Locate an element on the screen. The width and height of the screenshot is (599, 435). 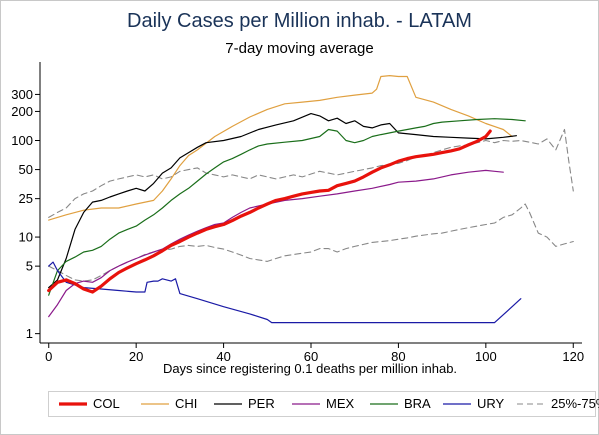
legend-label: BRA is located at coordinates (417, 403).